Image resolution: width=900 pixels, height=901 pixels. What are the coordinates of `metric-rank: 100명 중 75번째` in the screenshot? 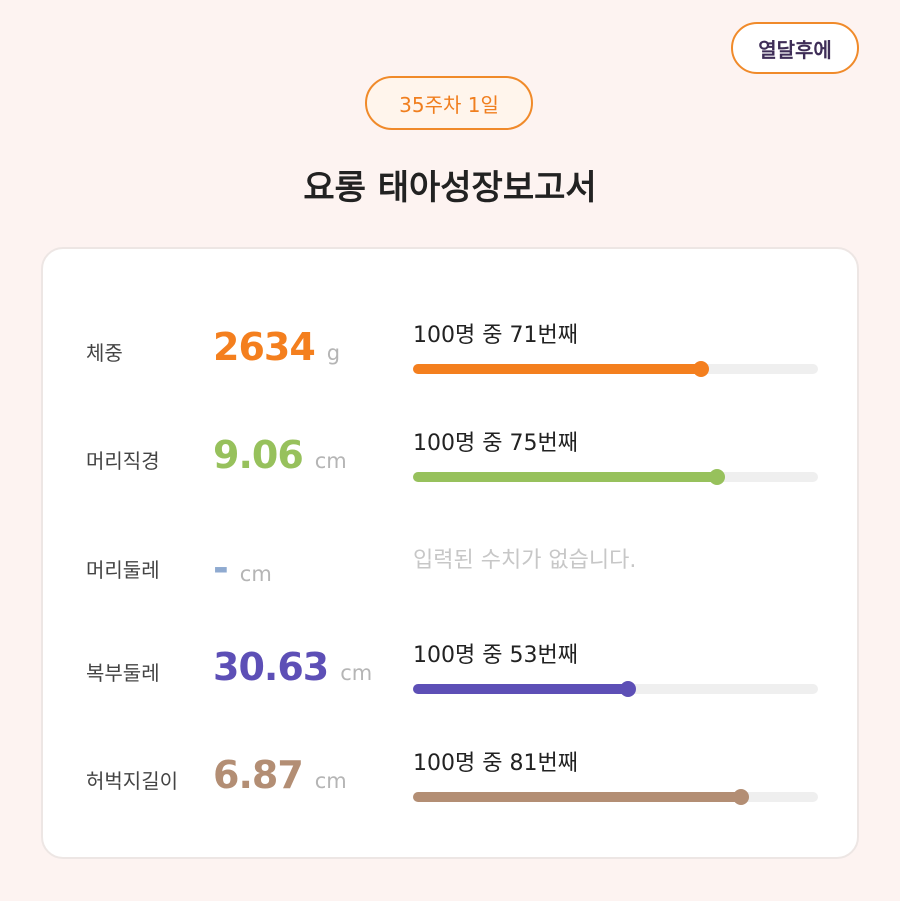 It's located at (495, 443).